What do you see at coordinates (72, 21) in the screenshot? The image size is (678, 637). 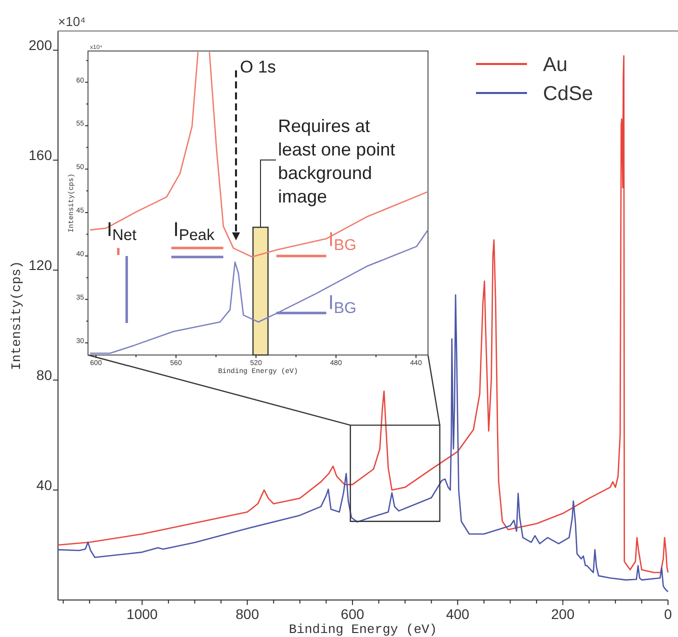 I see `text: ×10⁴` at bounding box center [72, 21].